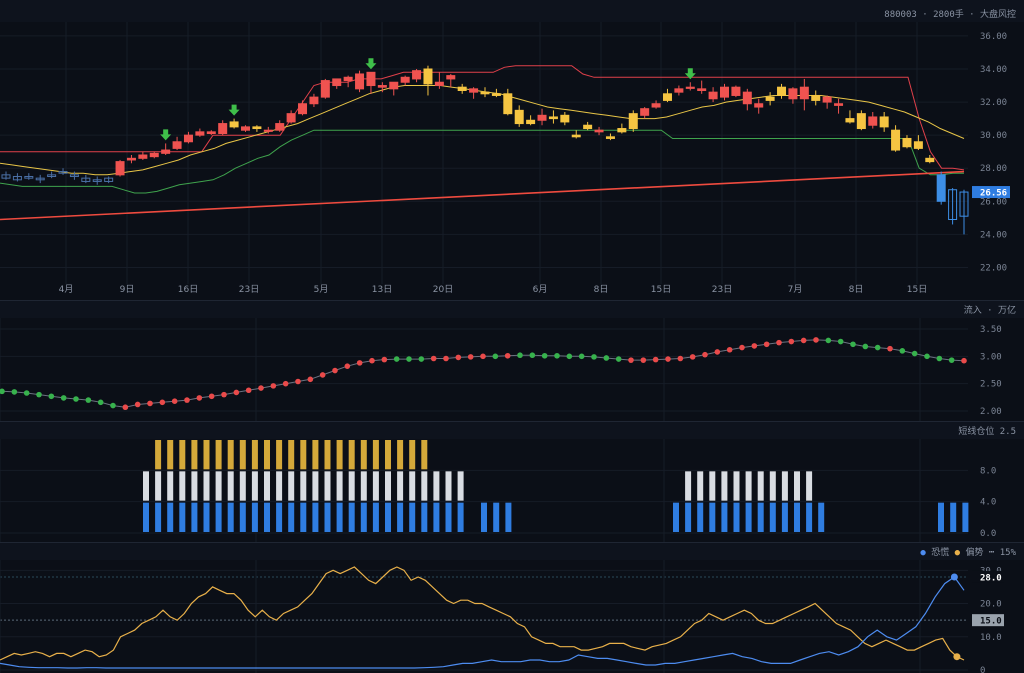 The height and width of the screenshot is (673, 1024). What do you see at coordinates (991, 385) in the screenshot?
I see `y-tick-label: 2.50` at bounding box center [991, 385].